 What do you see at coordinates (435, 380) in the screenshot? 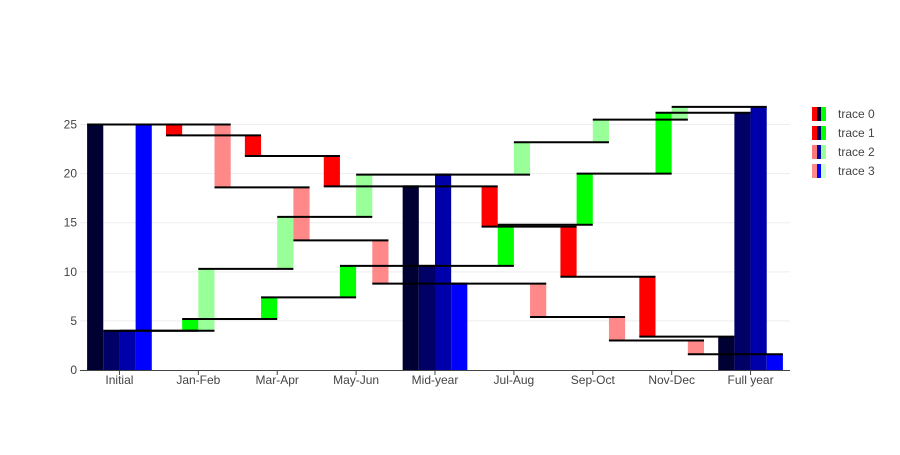
I see `x-tick-label: Mid-year` at bounding box center [435, 380].